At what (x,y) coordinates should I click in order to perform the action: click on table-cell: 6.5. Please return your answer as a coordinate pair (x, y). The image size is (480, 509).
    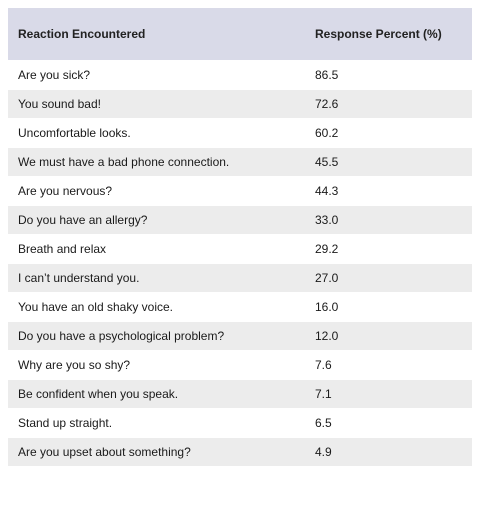
    Looking at the image, I should click on (323, 423).